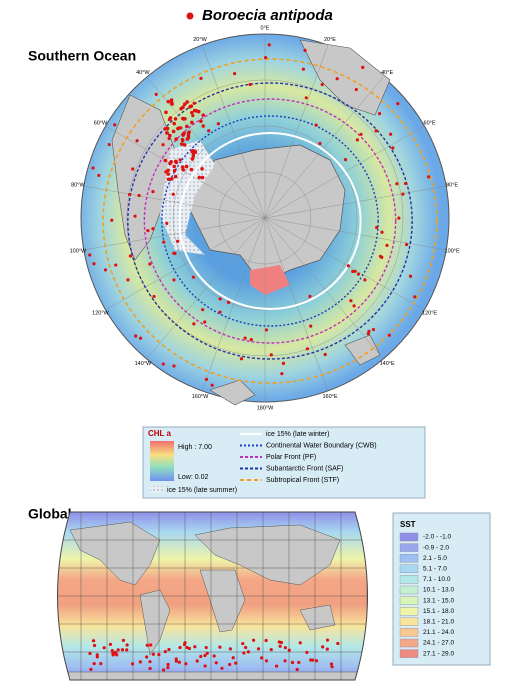 Image resolution: width=505 pixels, height=699 pixels. Describe the element at coordinates (265, 408) in the screenshot. I see `longitude-label: 180°W` at that location.